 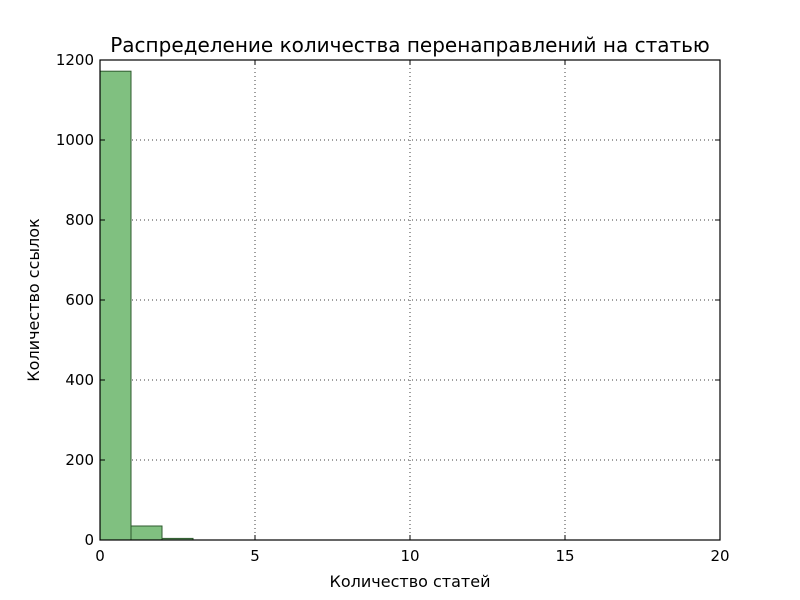 What do you see at coordinates (89, 540) in the screenshot?
I see `y-tick-label-0: 0` at bounding box center [89, 540].